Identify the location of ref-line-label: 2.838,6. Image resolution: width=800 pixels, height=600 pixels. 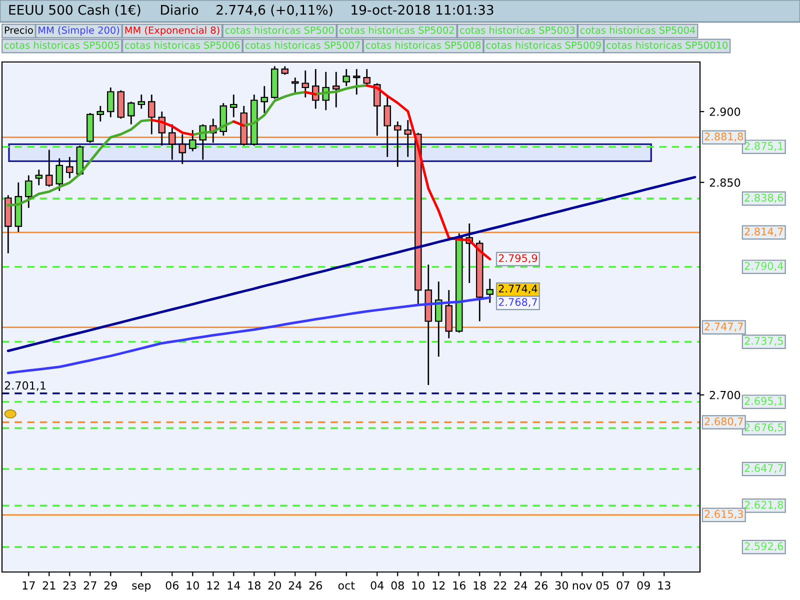
(764, 198).